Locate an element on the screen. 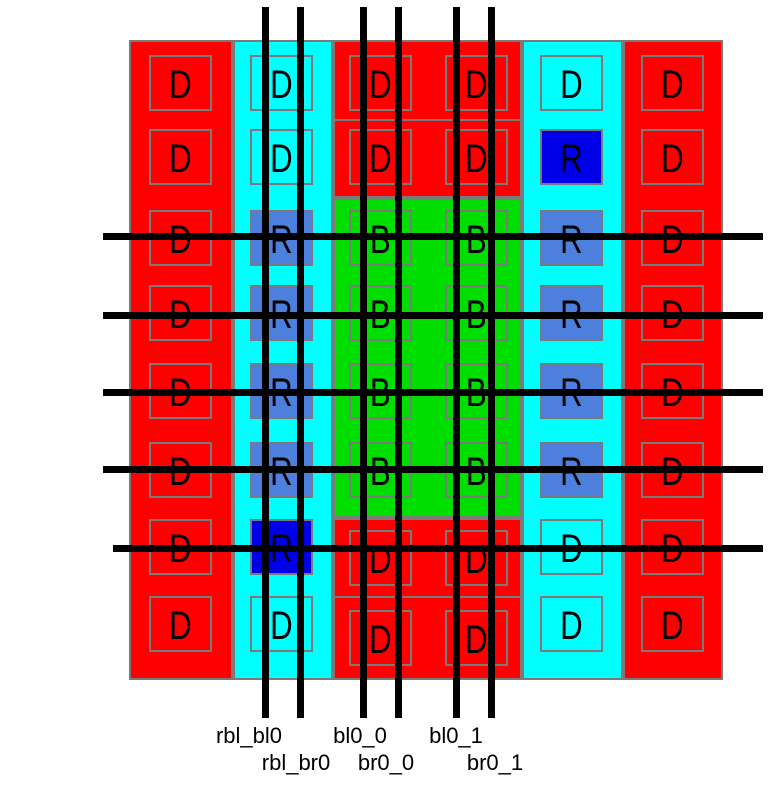 The width and height of the screenshot is (771, 791). bitline-label-rbl_br0: rbl_br0 is located at coordinates (296, 762).